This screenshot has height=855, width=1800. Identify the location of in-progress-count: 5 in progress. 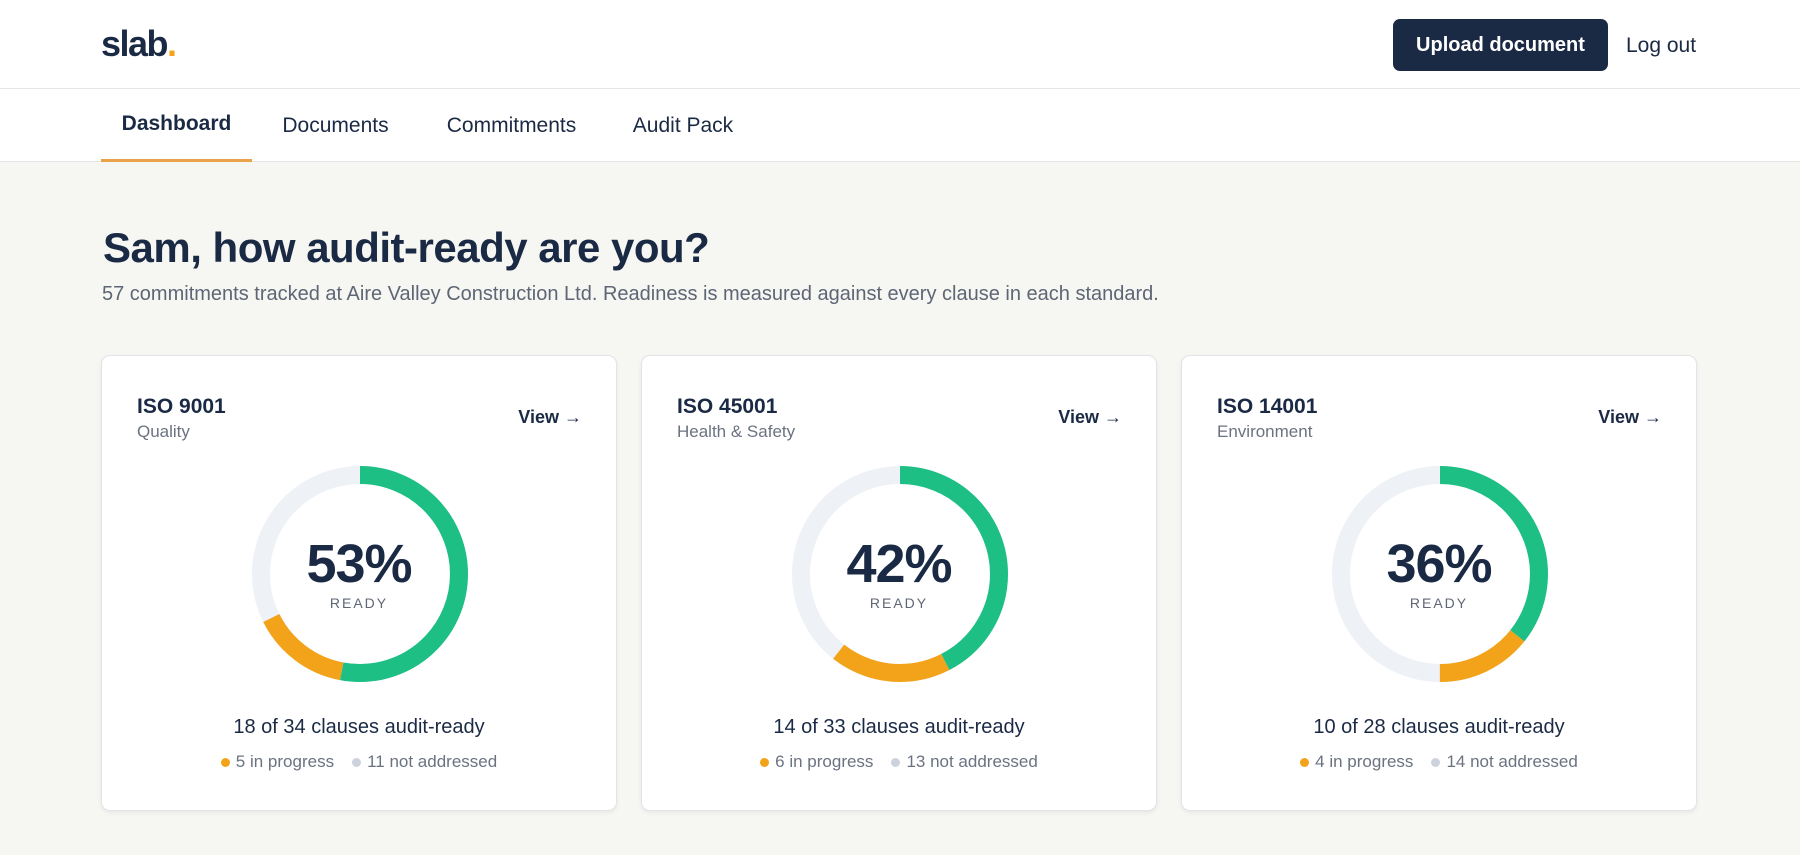
(285, 761).